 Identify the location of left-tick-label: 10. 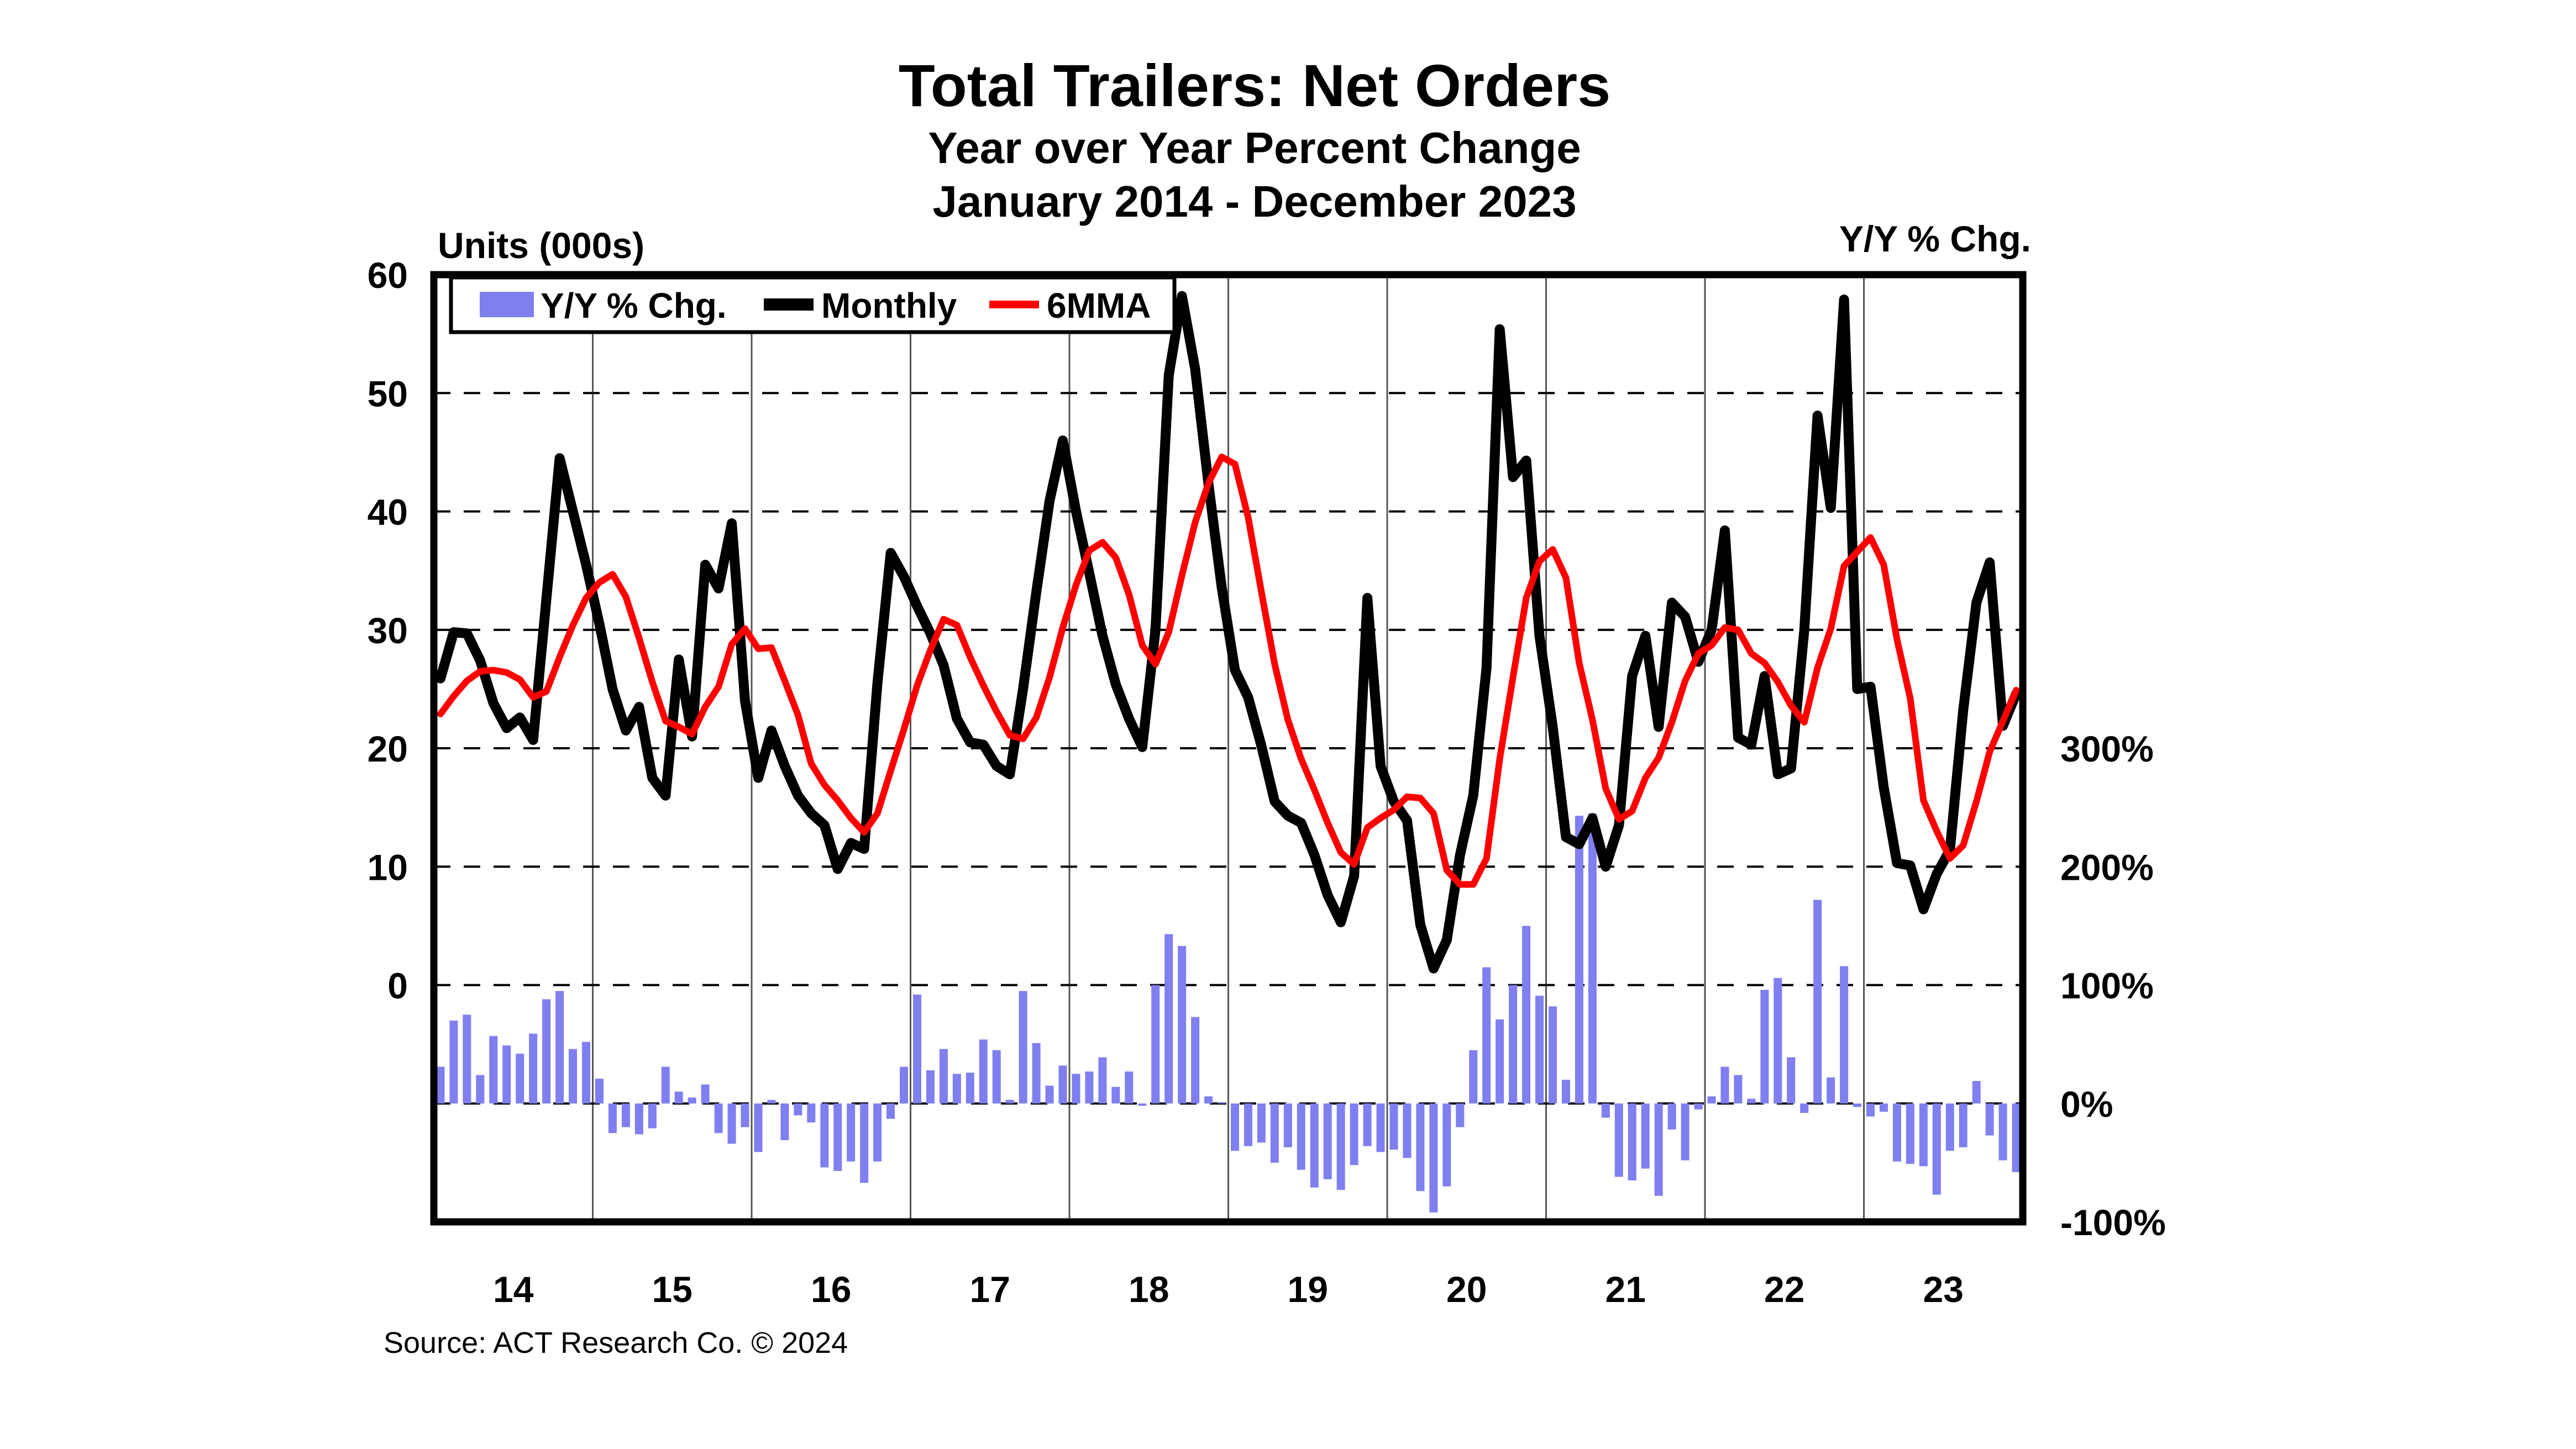
(388, 868).